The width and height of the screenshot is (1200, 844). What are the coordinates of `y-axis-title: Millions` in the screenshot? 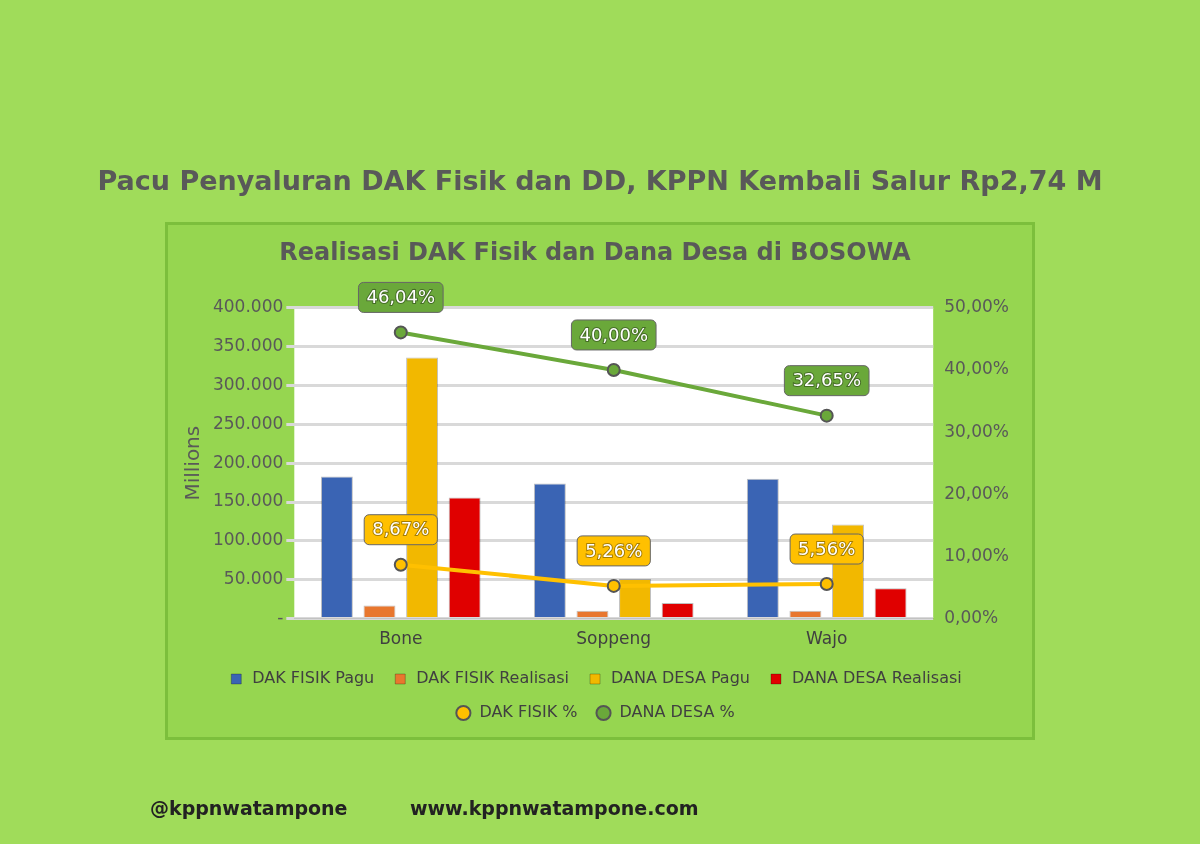 It's located at (192, 463).